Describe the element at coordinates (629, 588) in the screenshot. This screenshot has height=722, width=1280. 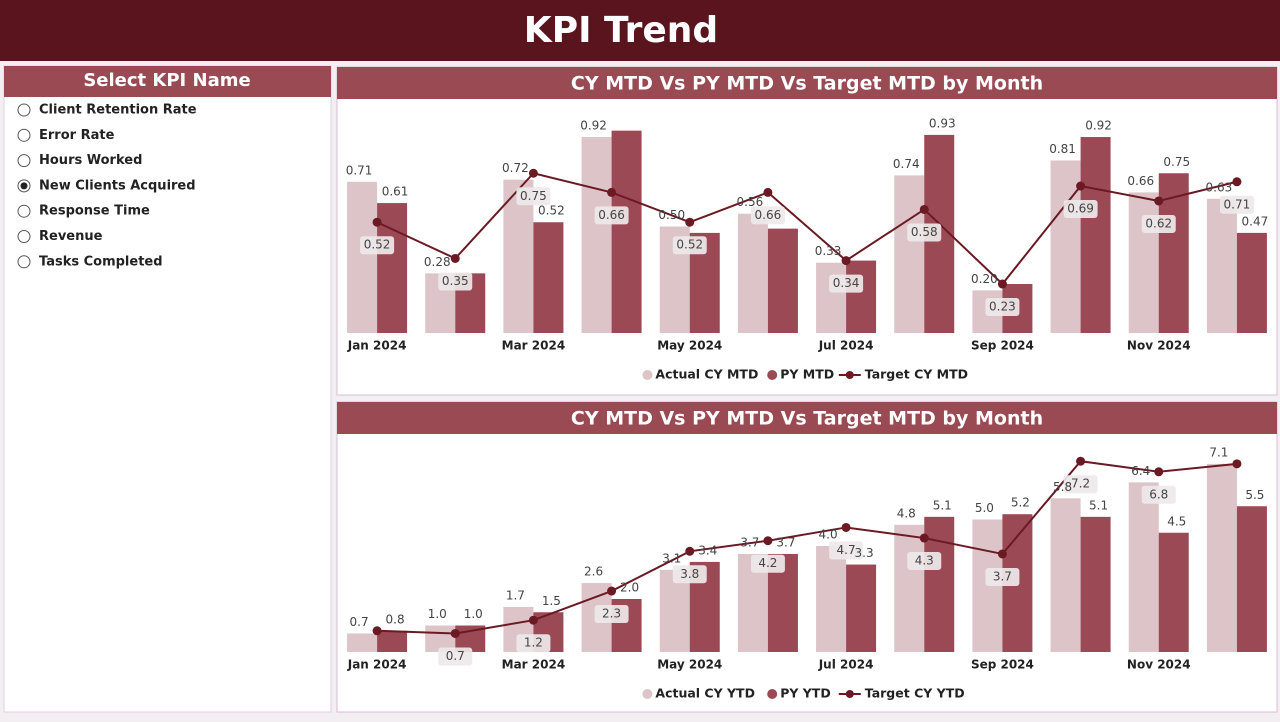
I see `data-label: 2.0` at that location.